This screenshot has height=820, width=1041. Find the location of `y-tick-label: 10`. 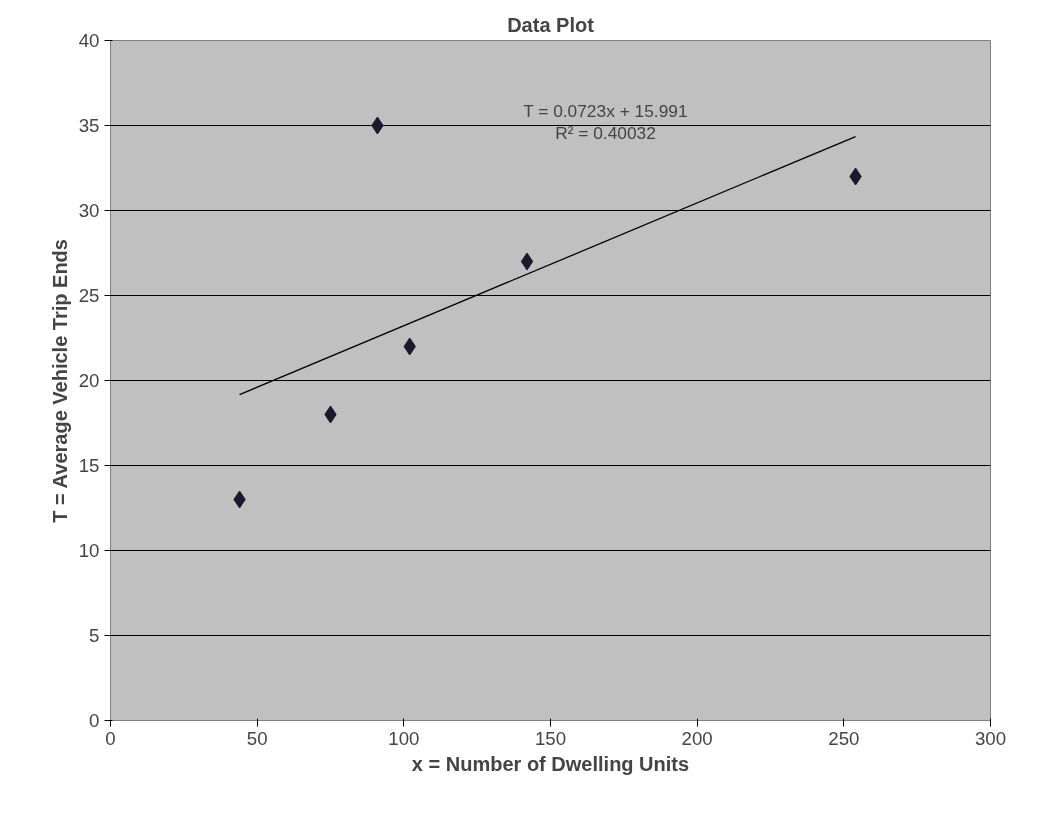

y-tick-label: 10 is located at coordinates (89, 550).